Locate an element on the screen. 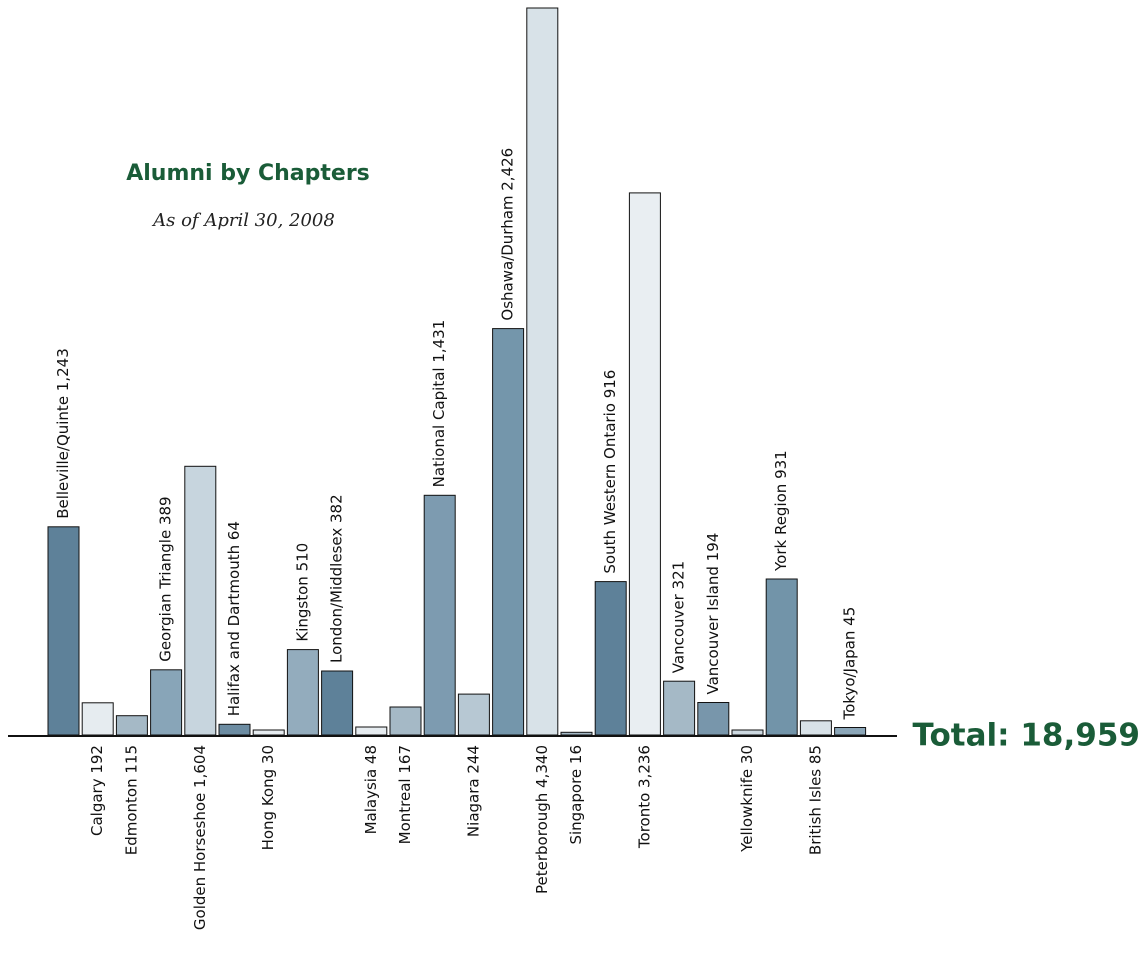  bar-malaysia is located at coordinates (371, 731).